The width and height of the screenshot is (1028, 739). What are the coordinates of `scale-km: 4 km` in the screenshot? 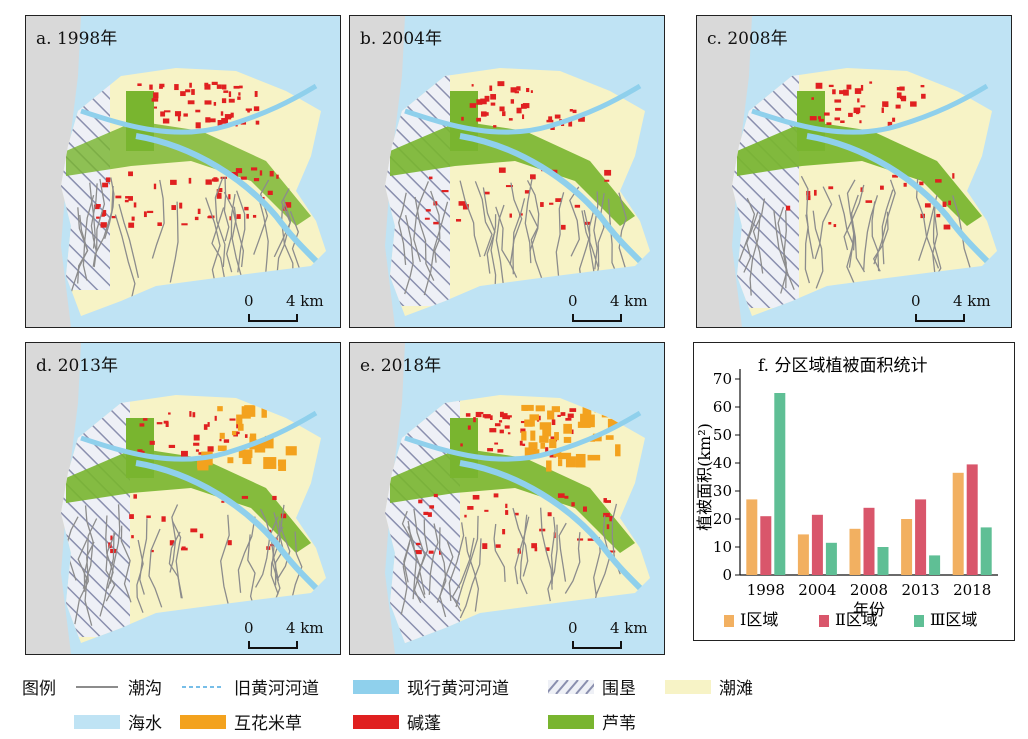 It's located at (305, 628).